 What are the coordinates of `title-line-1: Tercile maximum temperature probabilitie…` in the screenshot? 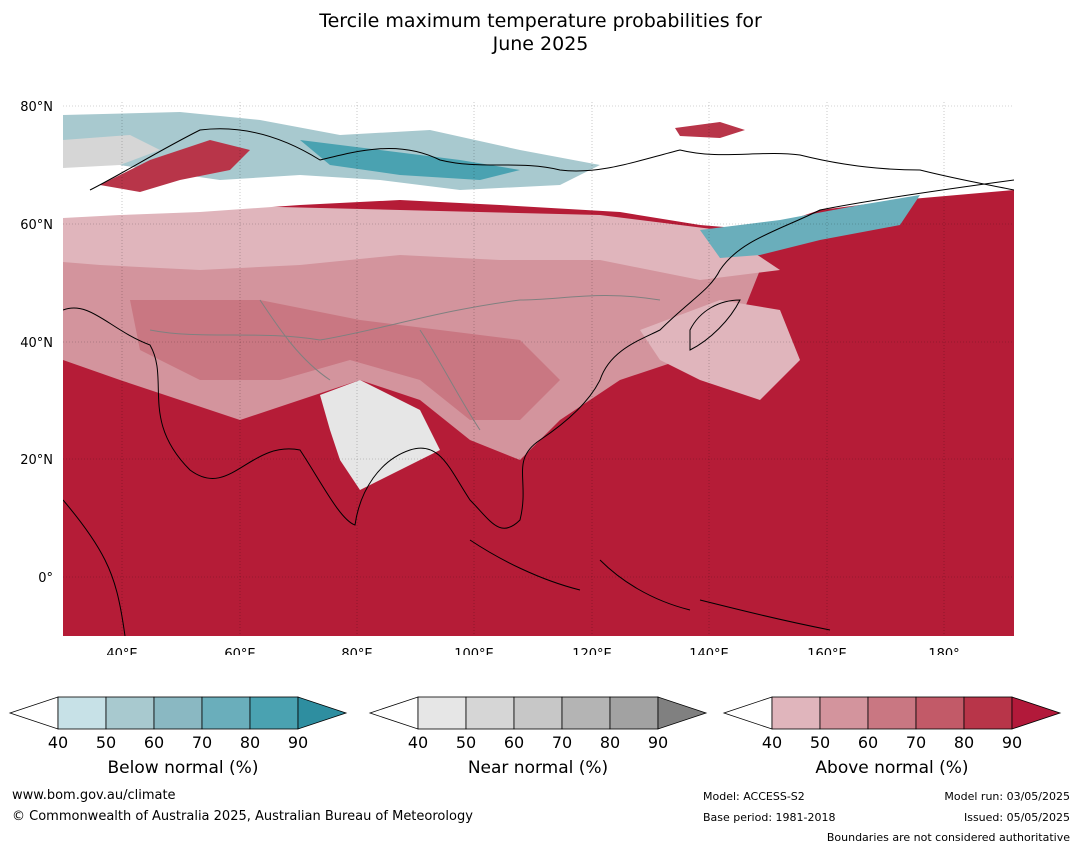 It's located at (540, 21).